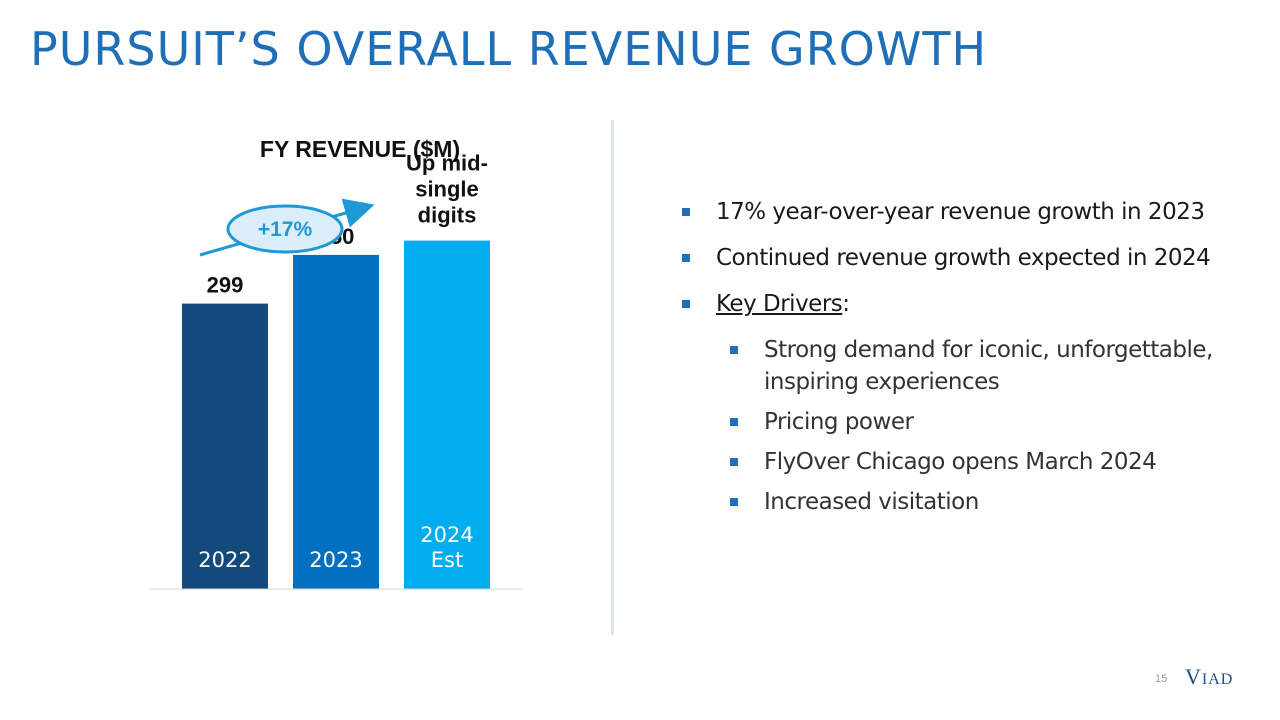 Image resolution: width=1280 pixels, height=720 pixels. I want to click on growth-bubble, so click(285, 229).